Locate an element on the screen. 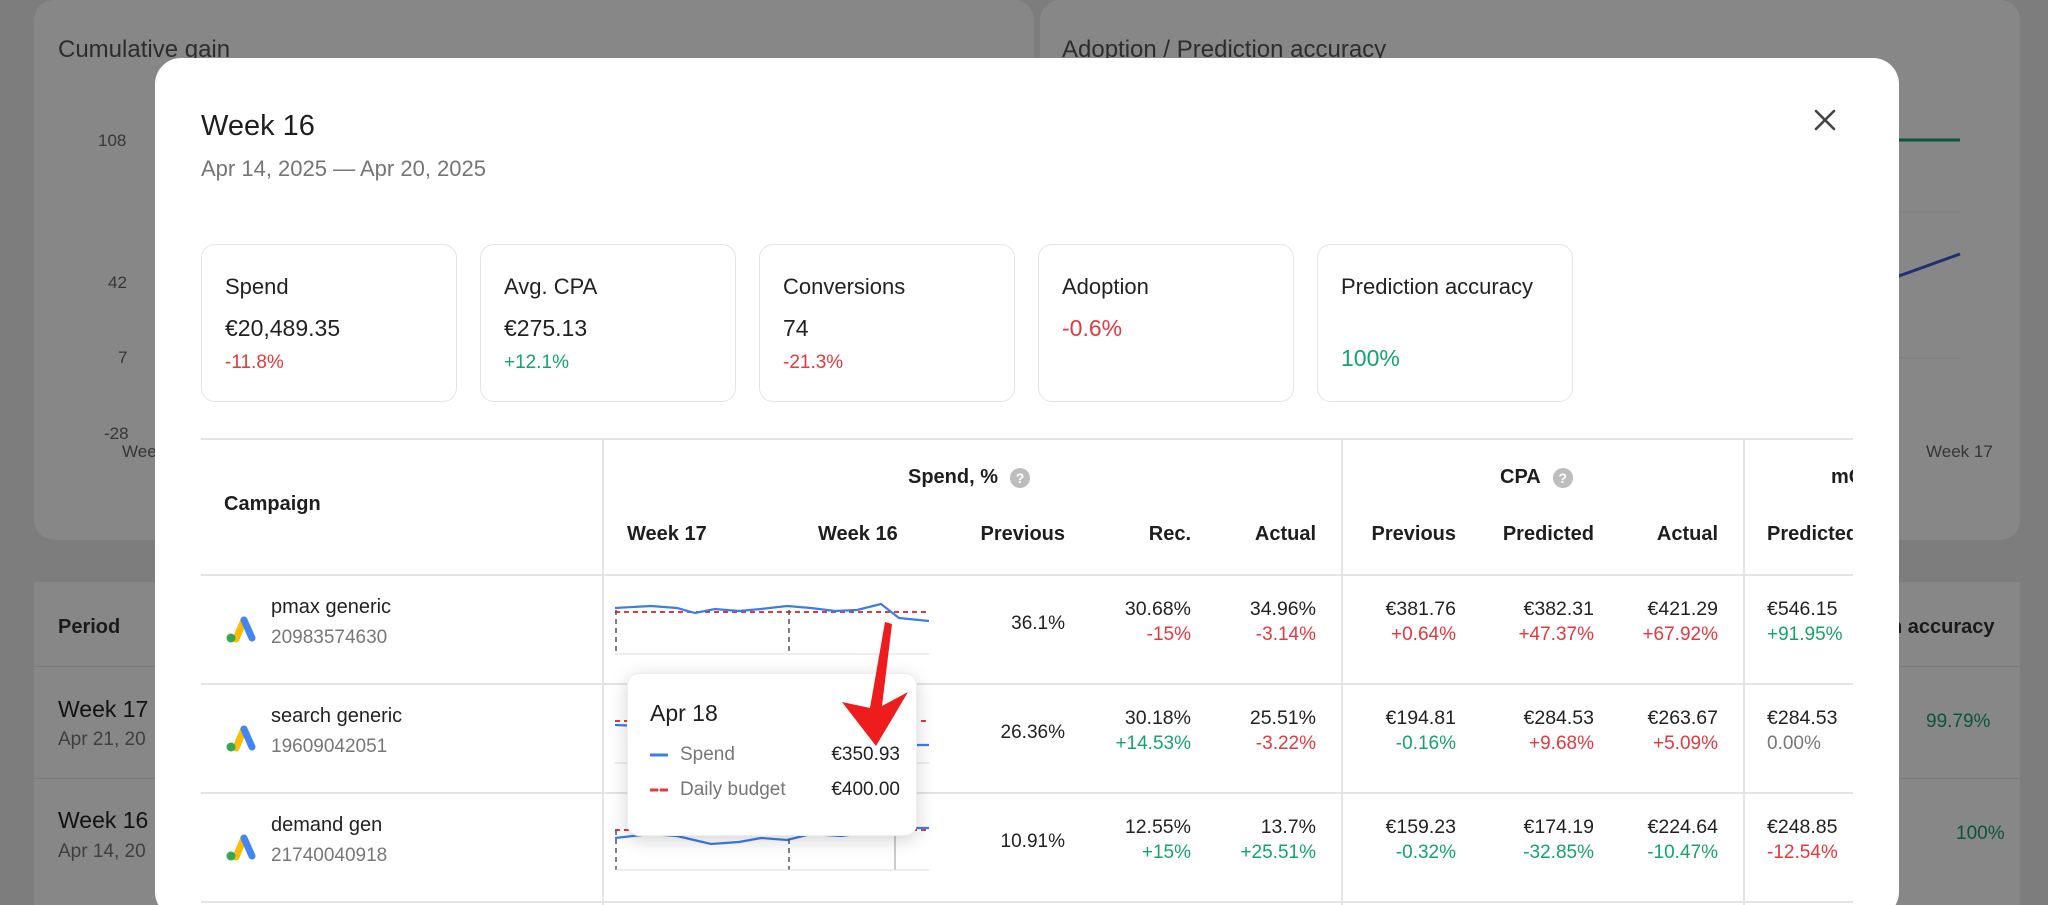  kpi-card-spend: Spend €20,489.35 -11.8% is located at coordinates (329, 323).